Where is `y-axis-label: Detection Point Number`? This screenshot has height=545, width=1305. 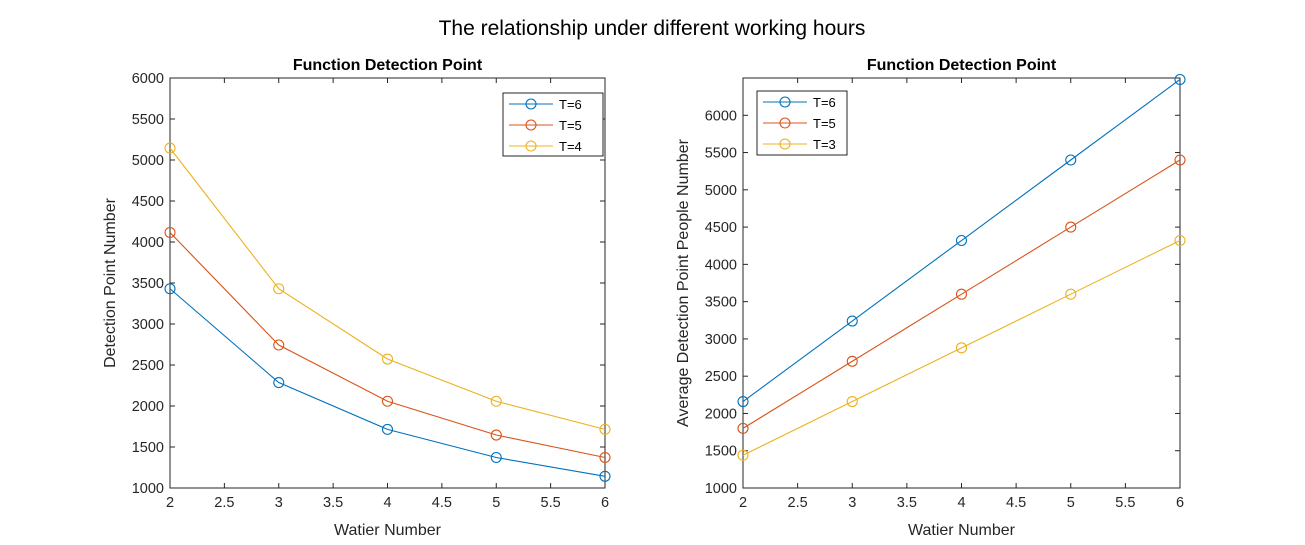
y-axis-label: Detection Point Number is located at coordinates (110, 282).